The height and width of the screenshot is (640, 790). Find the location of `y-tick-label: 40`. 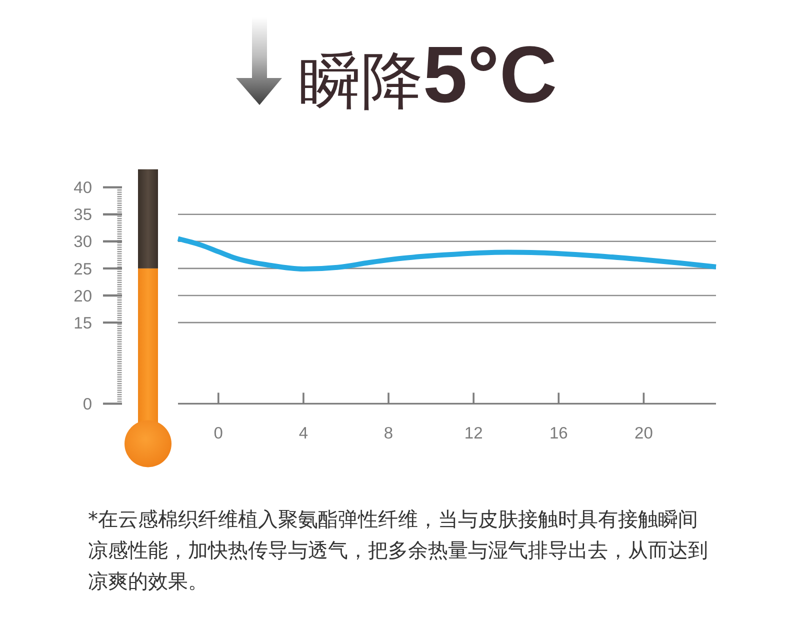

y-tick-label: 40 is located at coordinates (83, 188).